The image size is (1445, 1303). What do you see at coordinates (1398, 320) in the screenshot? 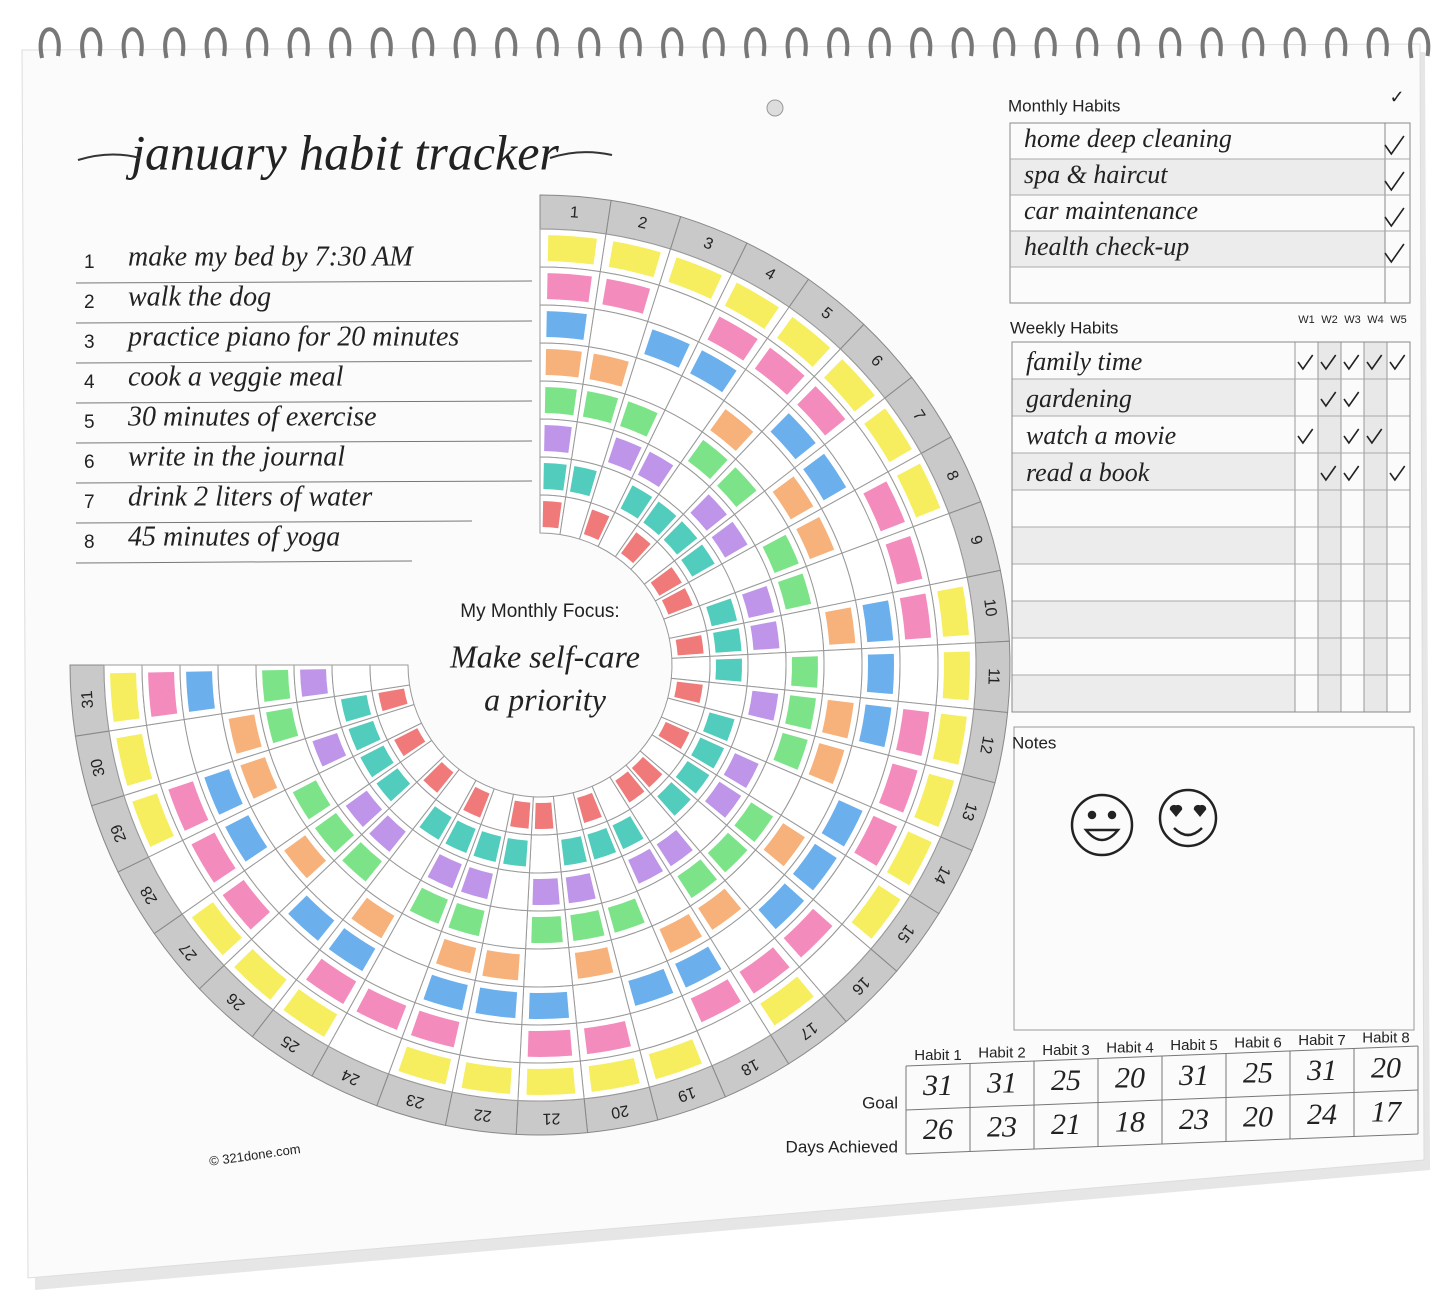
I see `week-label: W5` at bounding box center [1398, 320].